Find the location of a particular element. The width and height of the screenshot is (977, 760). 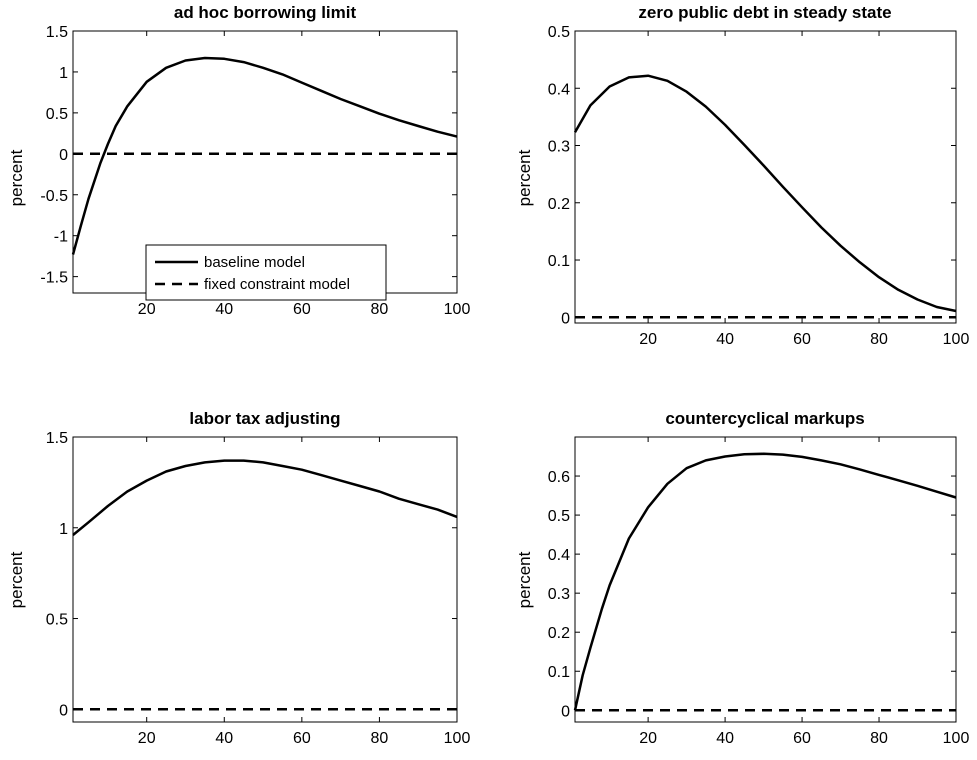

legend-label: baseline model is located at coordinates (254, 262).